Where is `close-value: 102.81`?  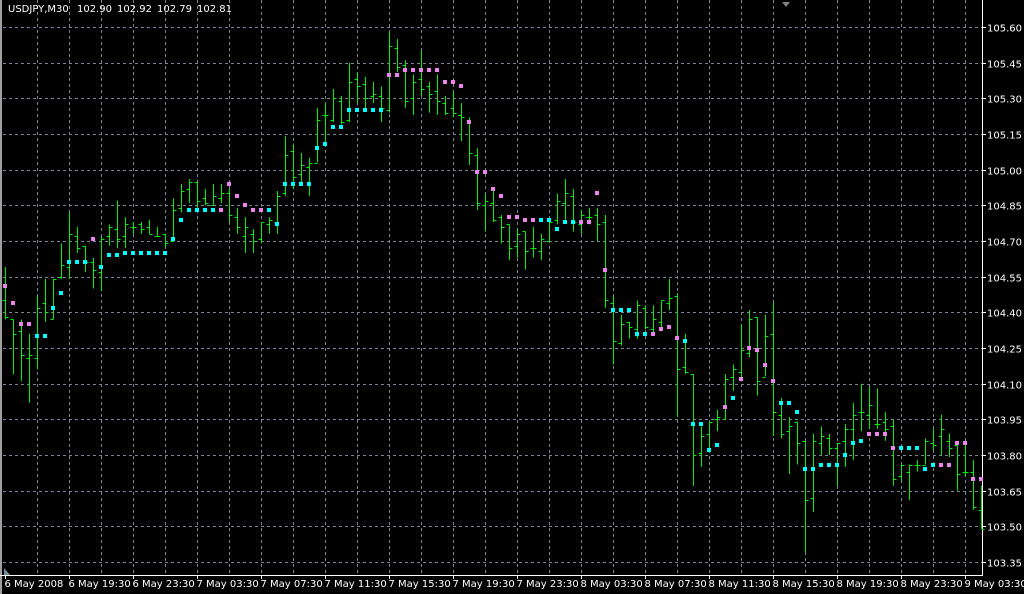
close-value: 102.81 is located at coordinates (214, 9).